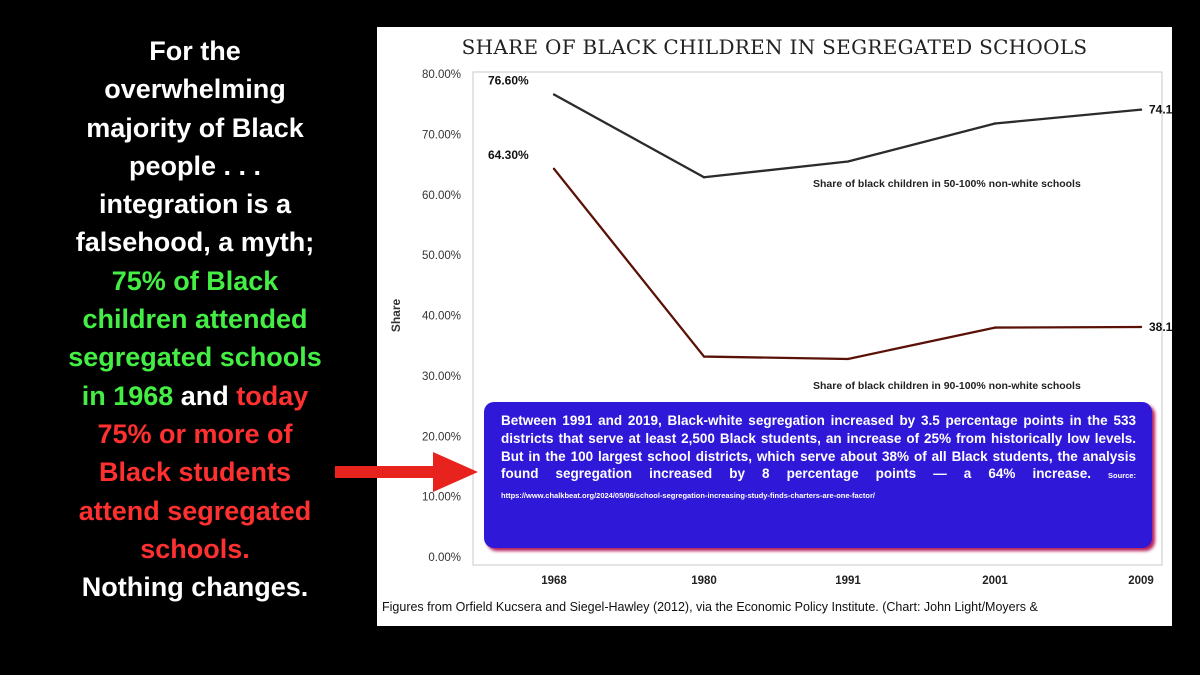 Image resolution: width=1200 pixels, height=675 pixels. I want to click on headline-line: For the, so click(195, 51).